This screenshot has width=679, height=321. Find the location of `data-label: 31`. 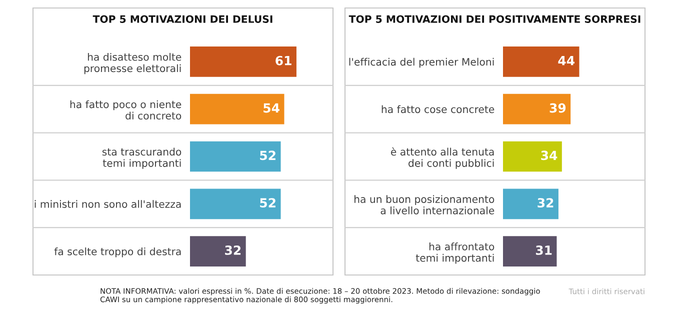

data-label: 31 is located at coordinates (544, 250).